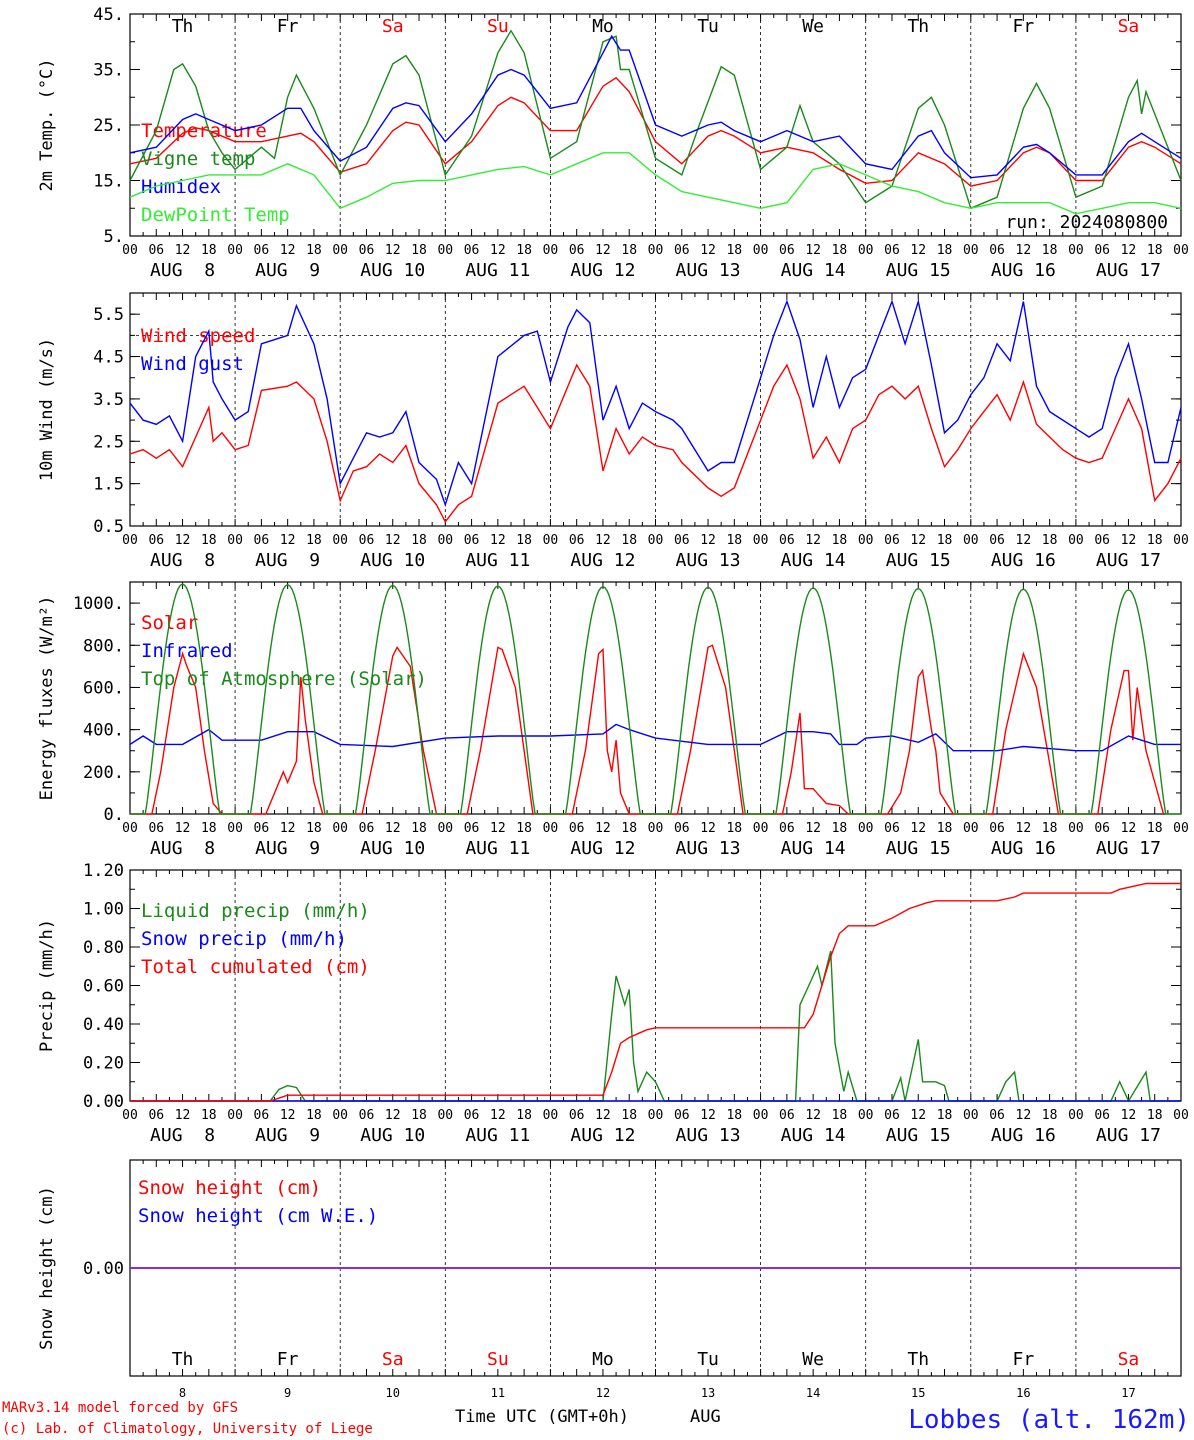 The width and height of the screenshot is (1194, 1440). I want to click on y-axis-label: 2m Temp. (°C), so click(47, 124).